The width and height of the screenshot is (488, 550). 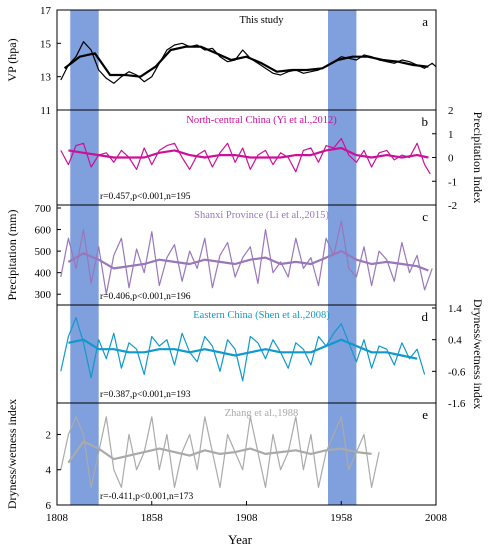 What do you see at coordinates (261, 315) in the screenshot?
I see `series-legend: Eastern China (Shen et al.,2008)` at bounding box center [261, 315].